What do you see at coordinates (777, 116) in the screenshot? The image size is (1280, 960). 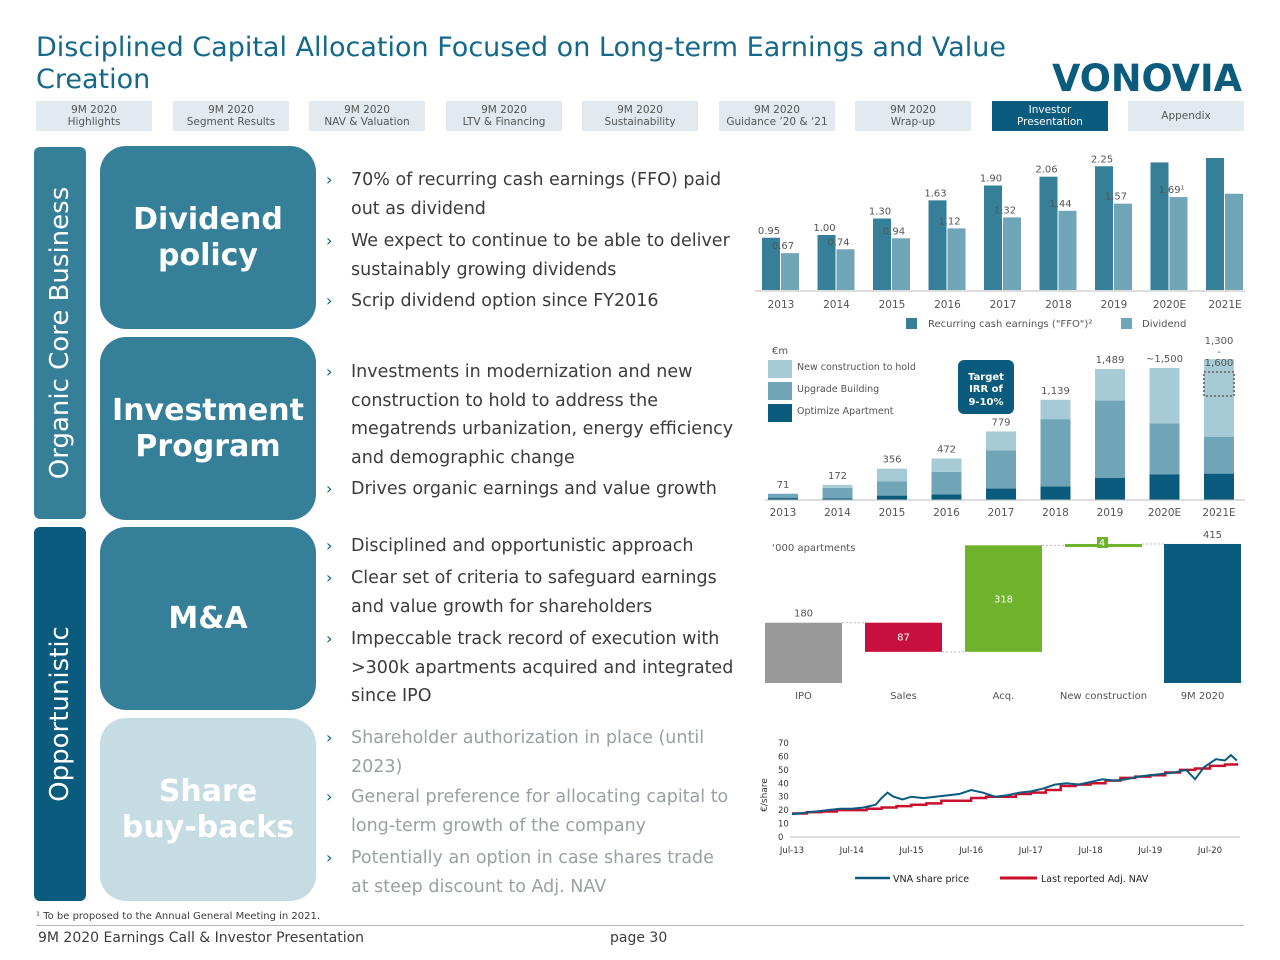 I see `nav-tab-6: 9M 2020 Guidance ’20 & ‘21` at bounding box center [777, 116].